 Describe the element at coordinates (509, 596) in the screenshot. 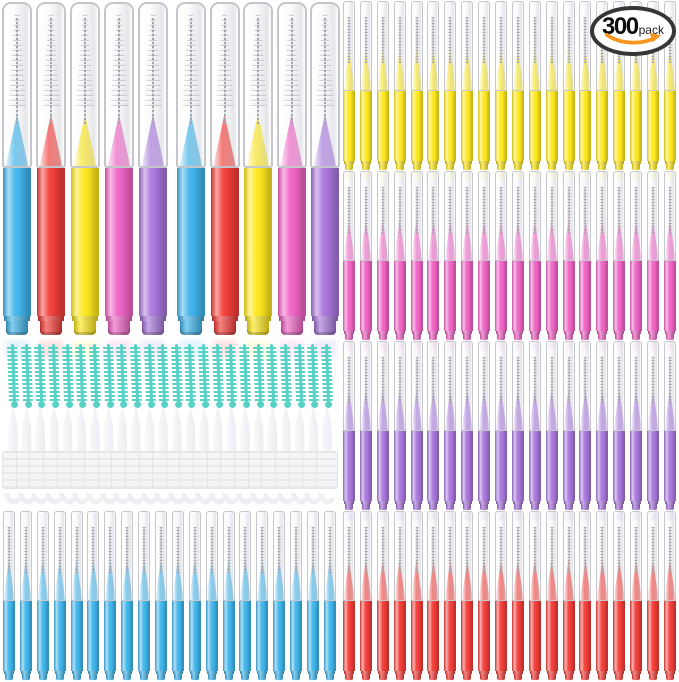

I see `row-red-brushes` at that location.